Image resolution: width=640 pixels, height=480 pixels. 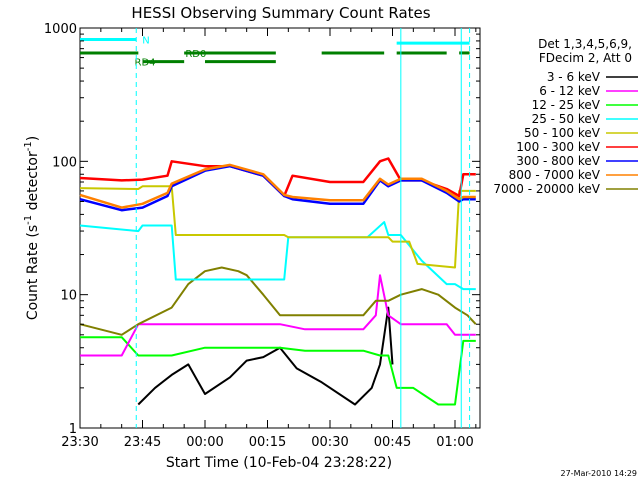 I want to click on legend-label: 6 - 12 keV, so click(x=570, y=91).